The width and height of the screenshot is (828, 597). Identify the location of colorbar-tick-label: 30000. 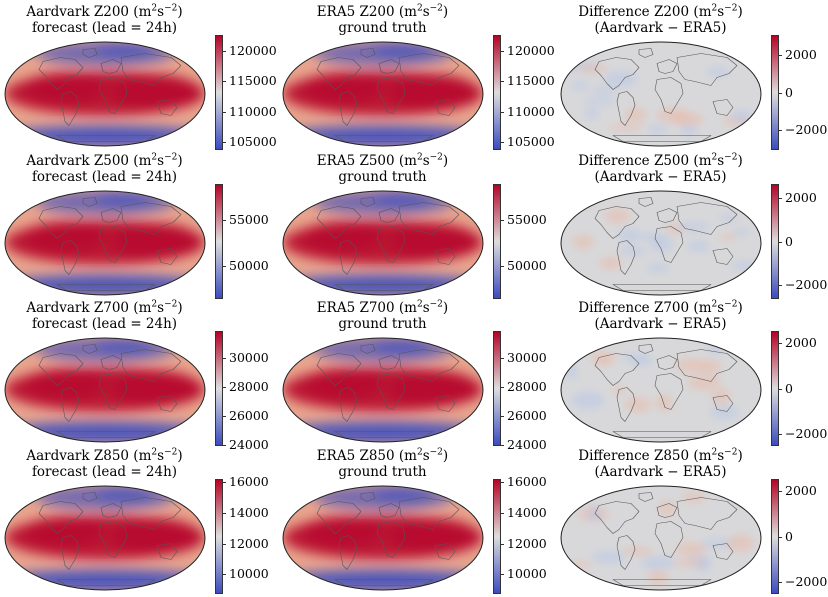
(527, 358).